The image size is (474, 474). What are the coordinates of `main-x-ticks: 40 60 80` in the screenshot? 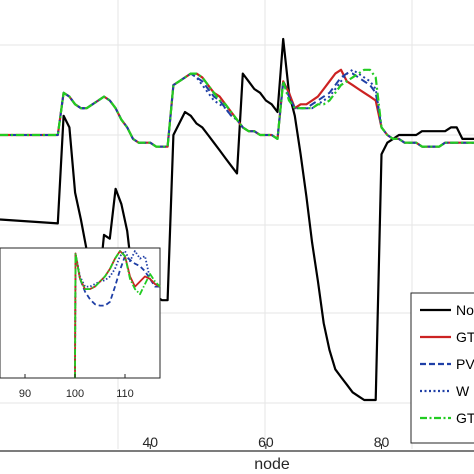 It's located at (266, 442).